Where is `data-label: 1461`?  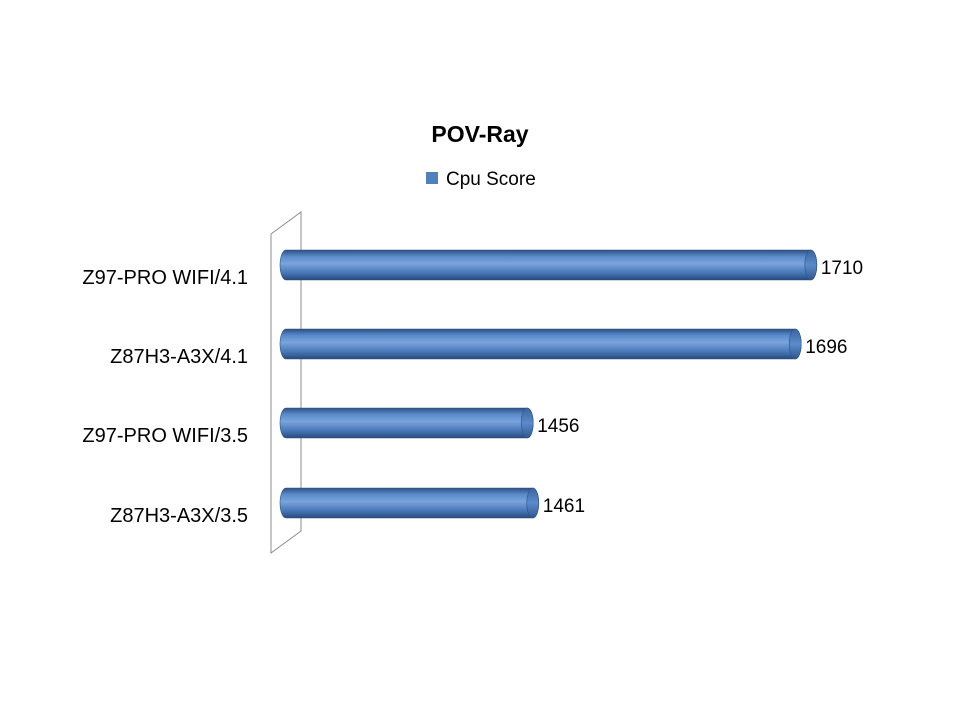
data-label: 1461 is located at coordinates (564, 506).